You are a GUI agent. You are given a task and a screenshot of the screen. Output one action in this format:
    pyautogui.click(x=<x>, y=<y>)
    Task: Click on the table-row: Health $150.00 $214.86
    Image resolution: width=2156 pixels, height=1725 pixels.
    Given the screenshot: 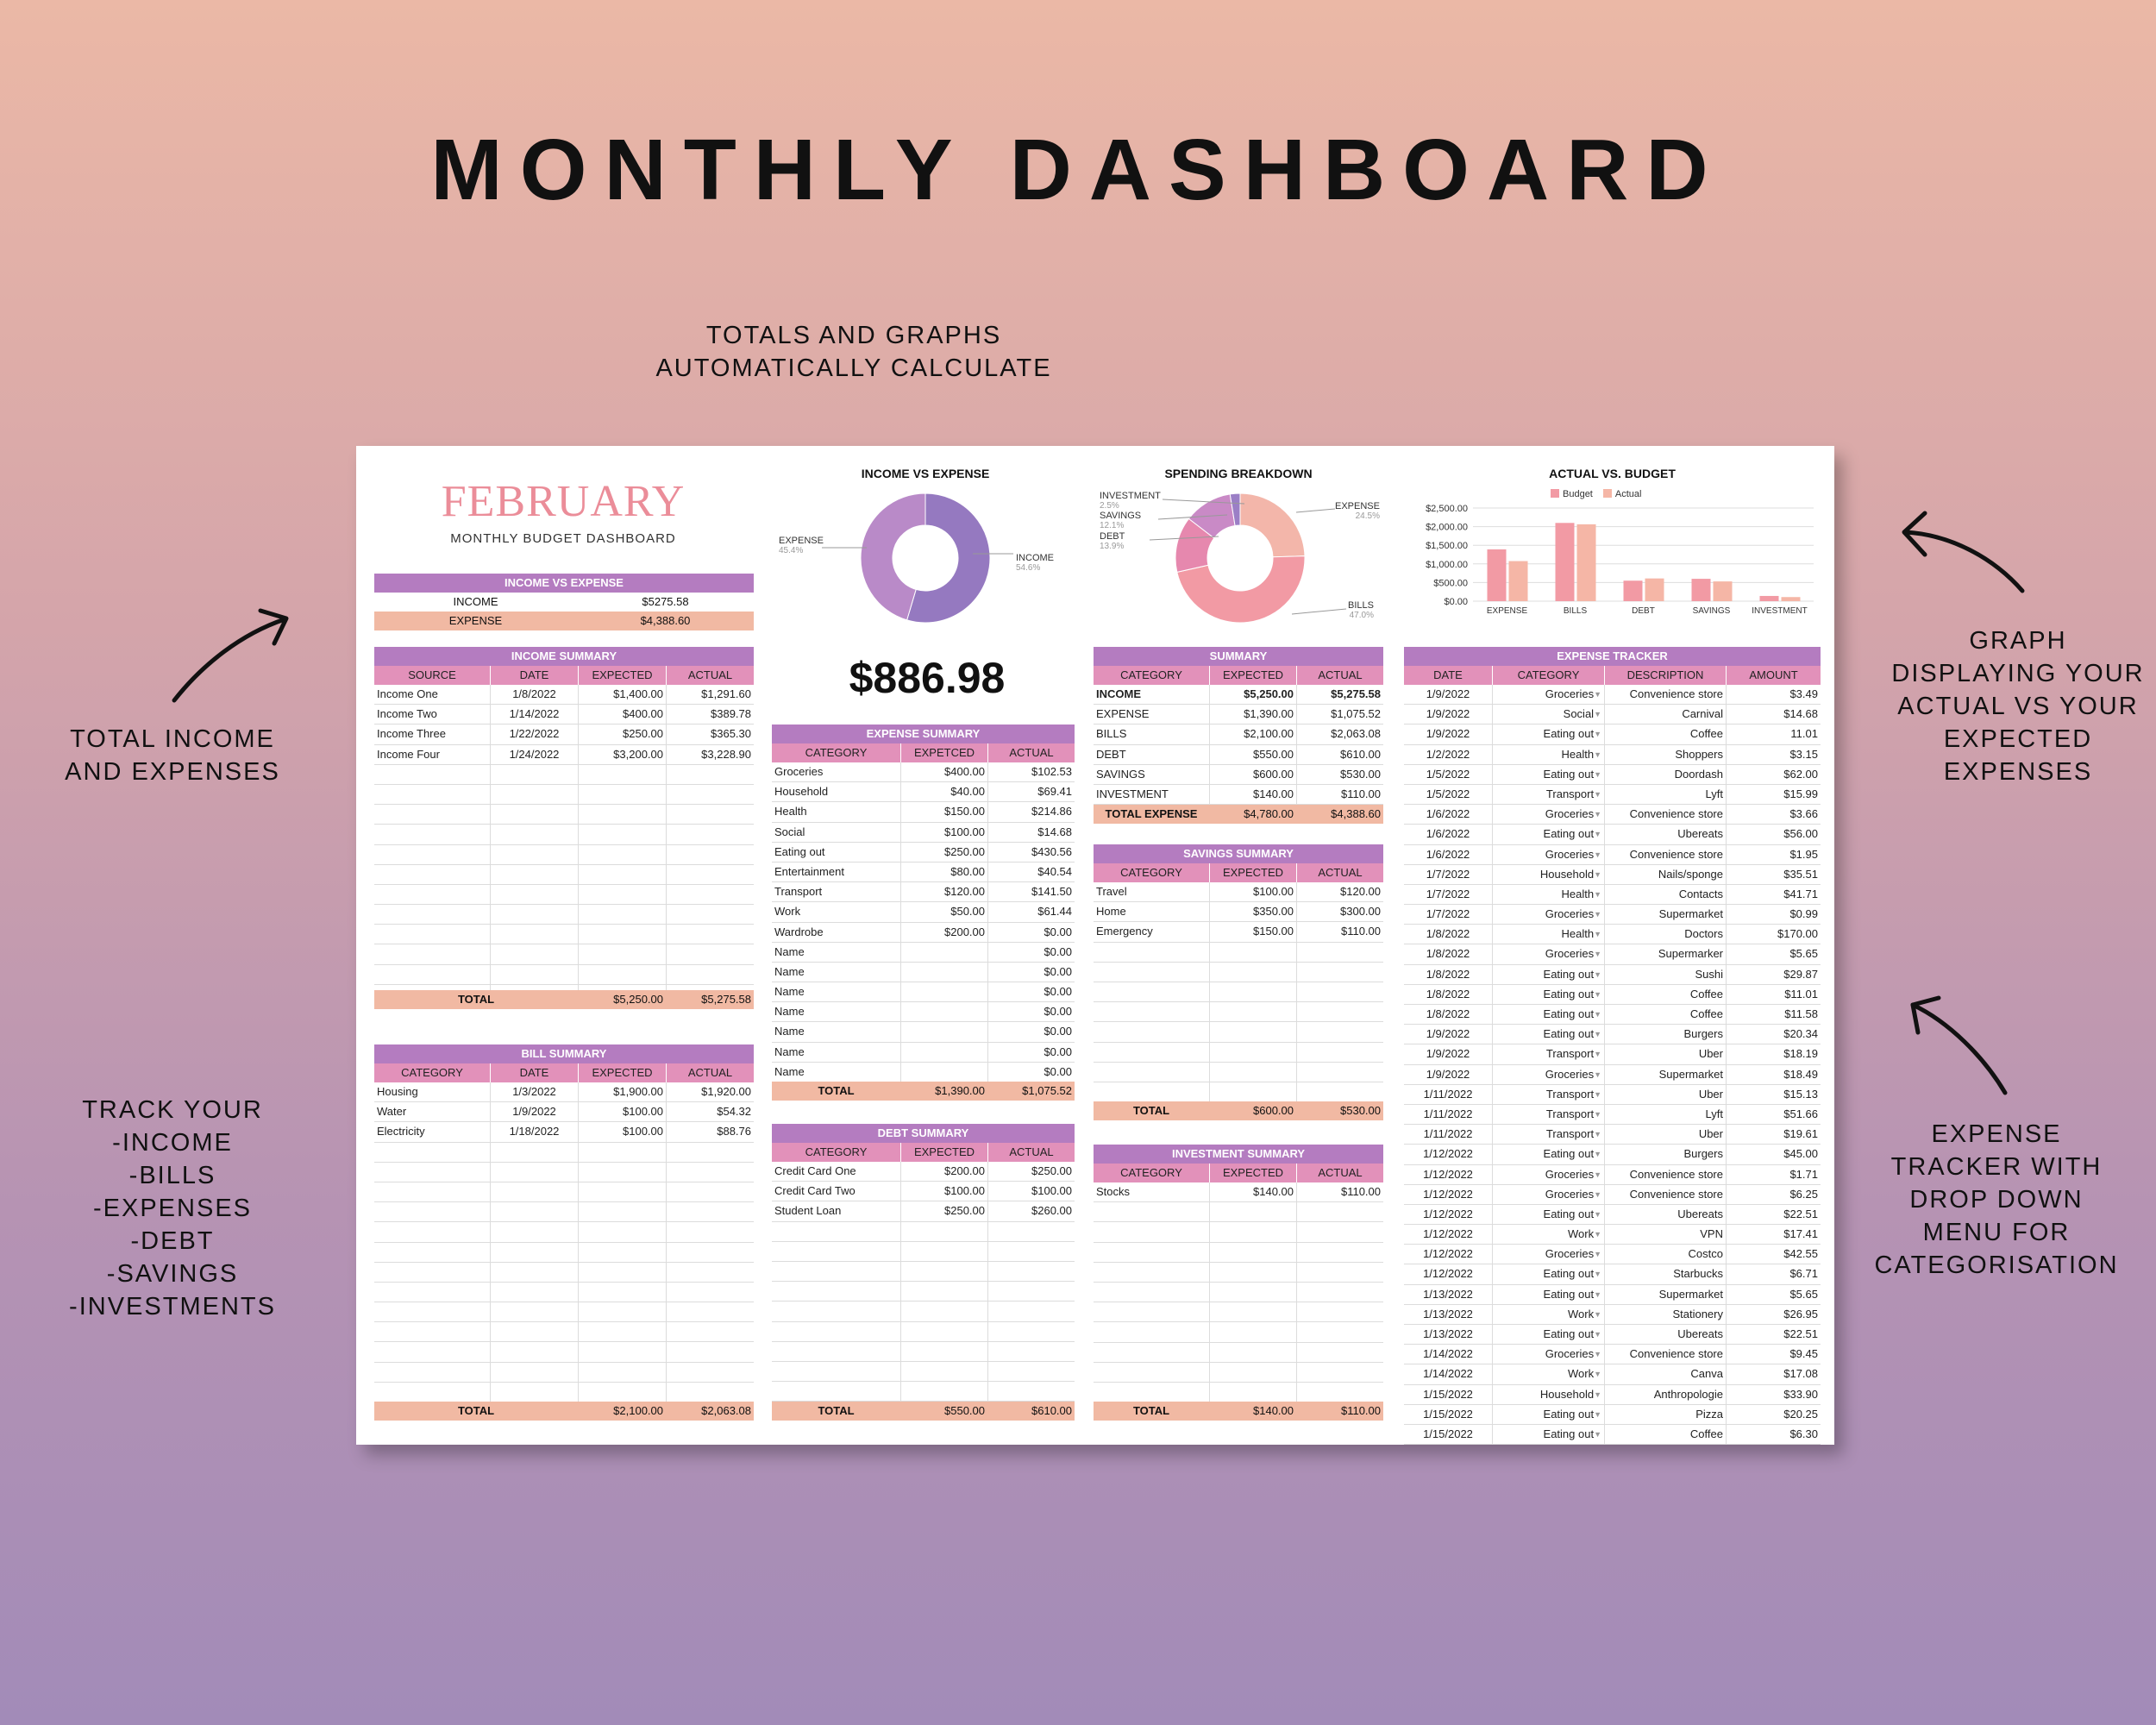 What is the action you would take?
    pyautogui.click(x=923, y=812)
    